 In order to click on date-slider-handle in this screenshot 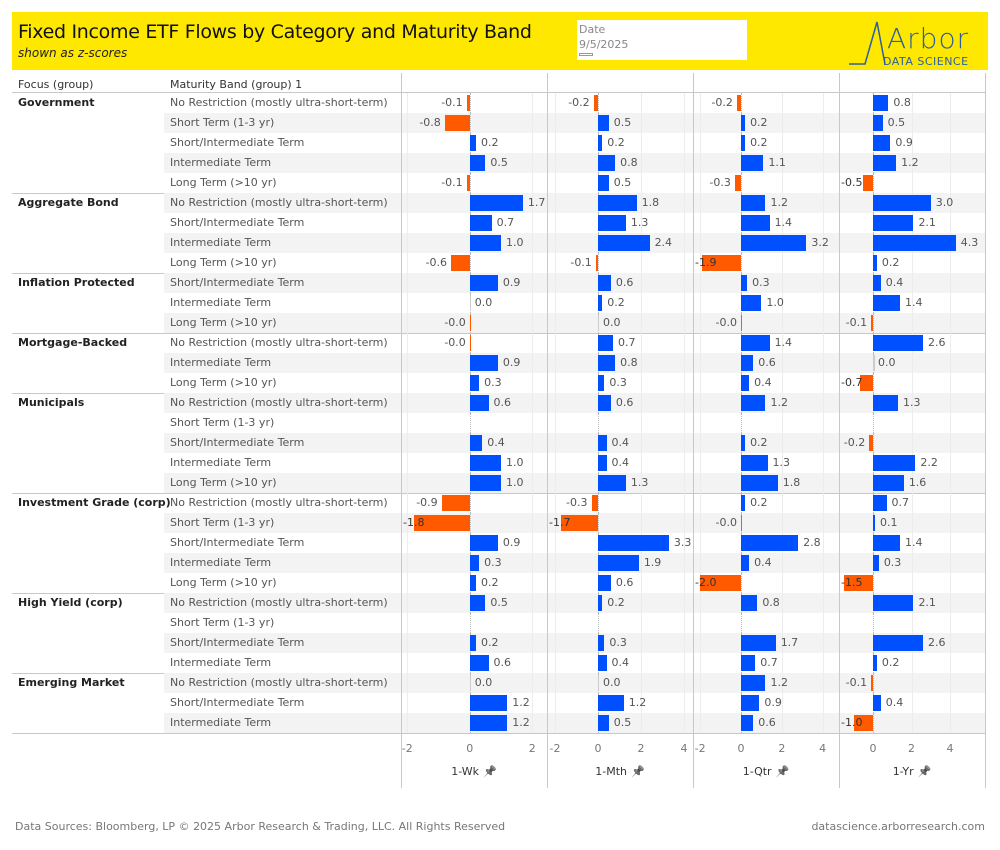, I will do `click(586, 54)`.